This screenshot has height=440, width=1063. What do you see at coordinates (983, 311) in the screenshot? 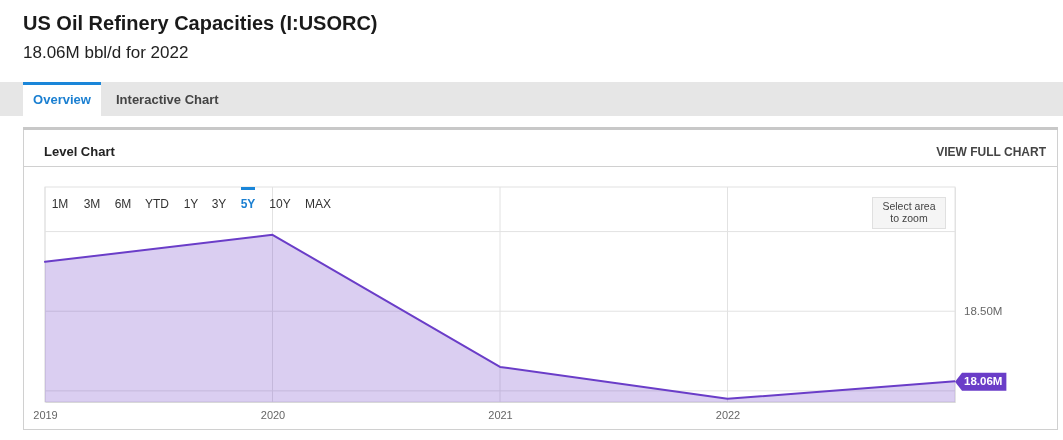
I see `y-tick-label: 18.50M` at bounding box center [983, 311].